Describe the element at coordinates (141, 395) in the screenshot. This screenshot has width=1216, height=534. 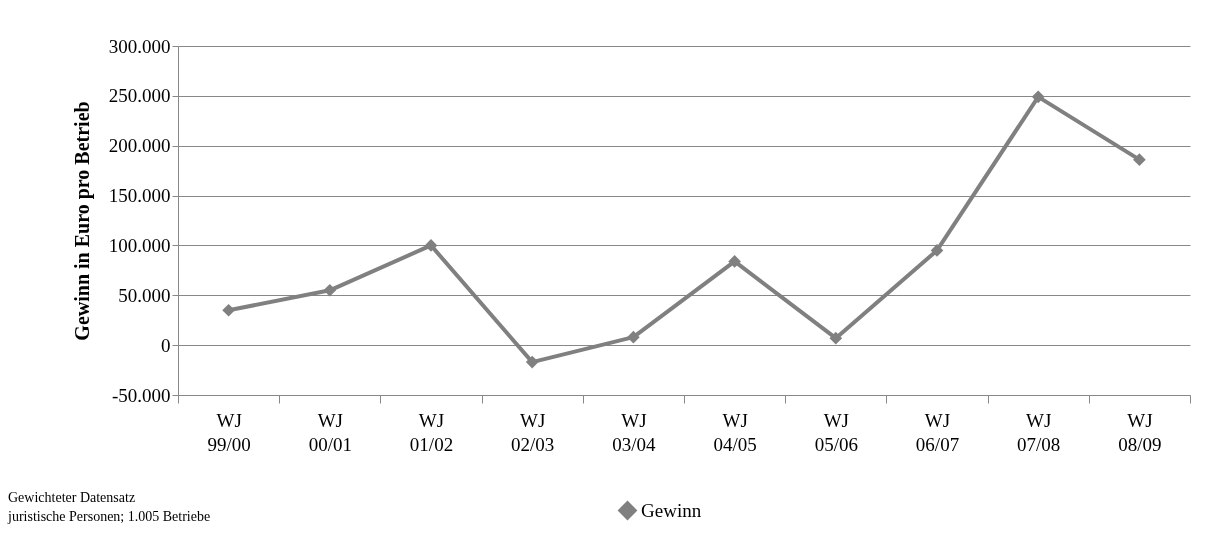
I see `y-tick-label: -50.000` at that location.